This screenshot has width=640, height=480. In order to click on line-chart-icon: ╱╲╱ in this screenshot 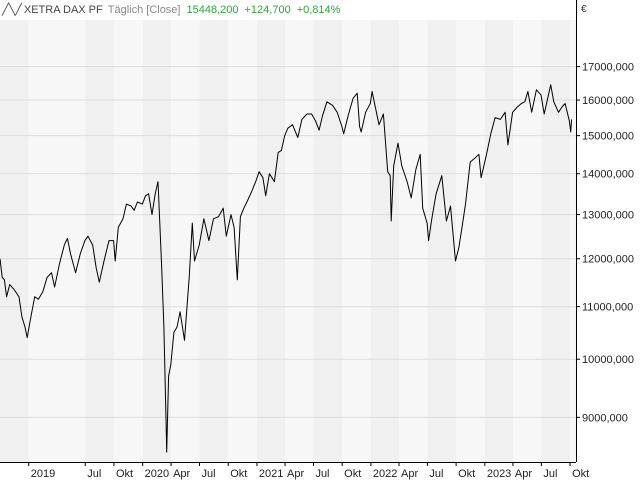, I will do `click(12, 10)`.